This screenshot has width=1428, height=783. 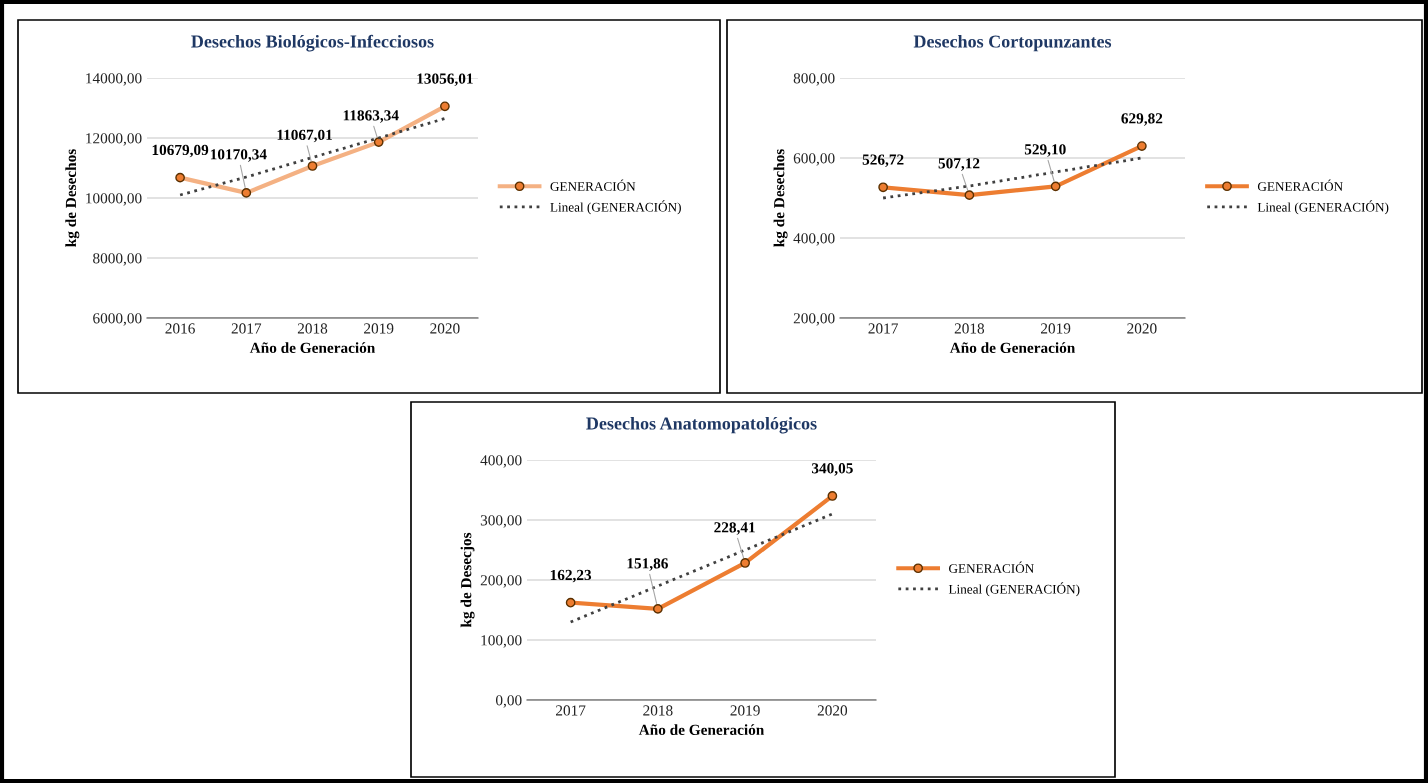 What do you see at coordinates (832, 469) in the screenshot?
I see `data-label: 340,05` at bounding box center [832, 469].